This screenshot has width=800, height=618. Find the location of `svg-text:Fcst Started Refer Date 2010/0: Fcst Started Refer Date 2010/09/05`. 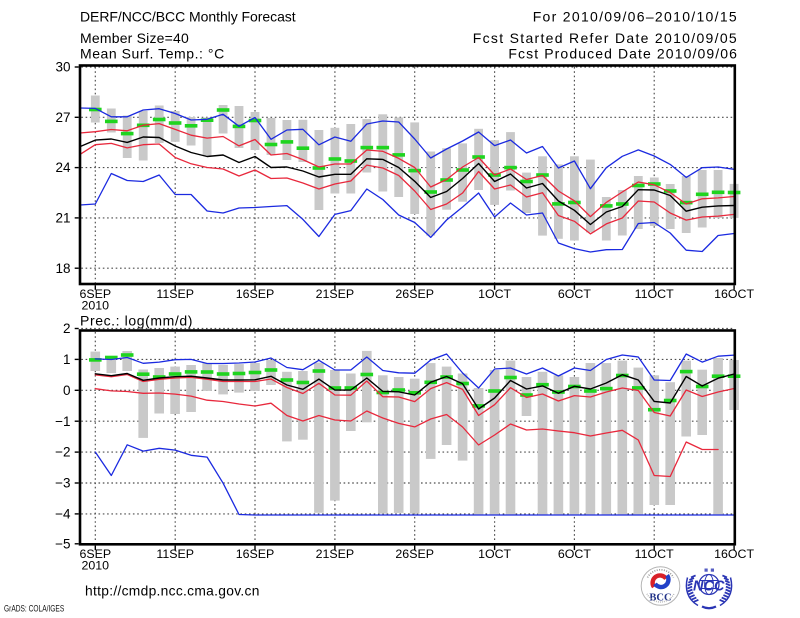

svg-text:Fcst Started Refer Date 2010/0: Fcst Started Refer Date 2010/09/05 is located at coordinates (605, 38).